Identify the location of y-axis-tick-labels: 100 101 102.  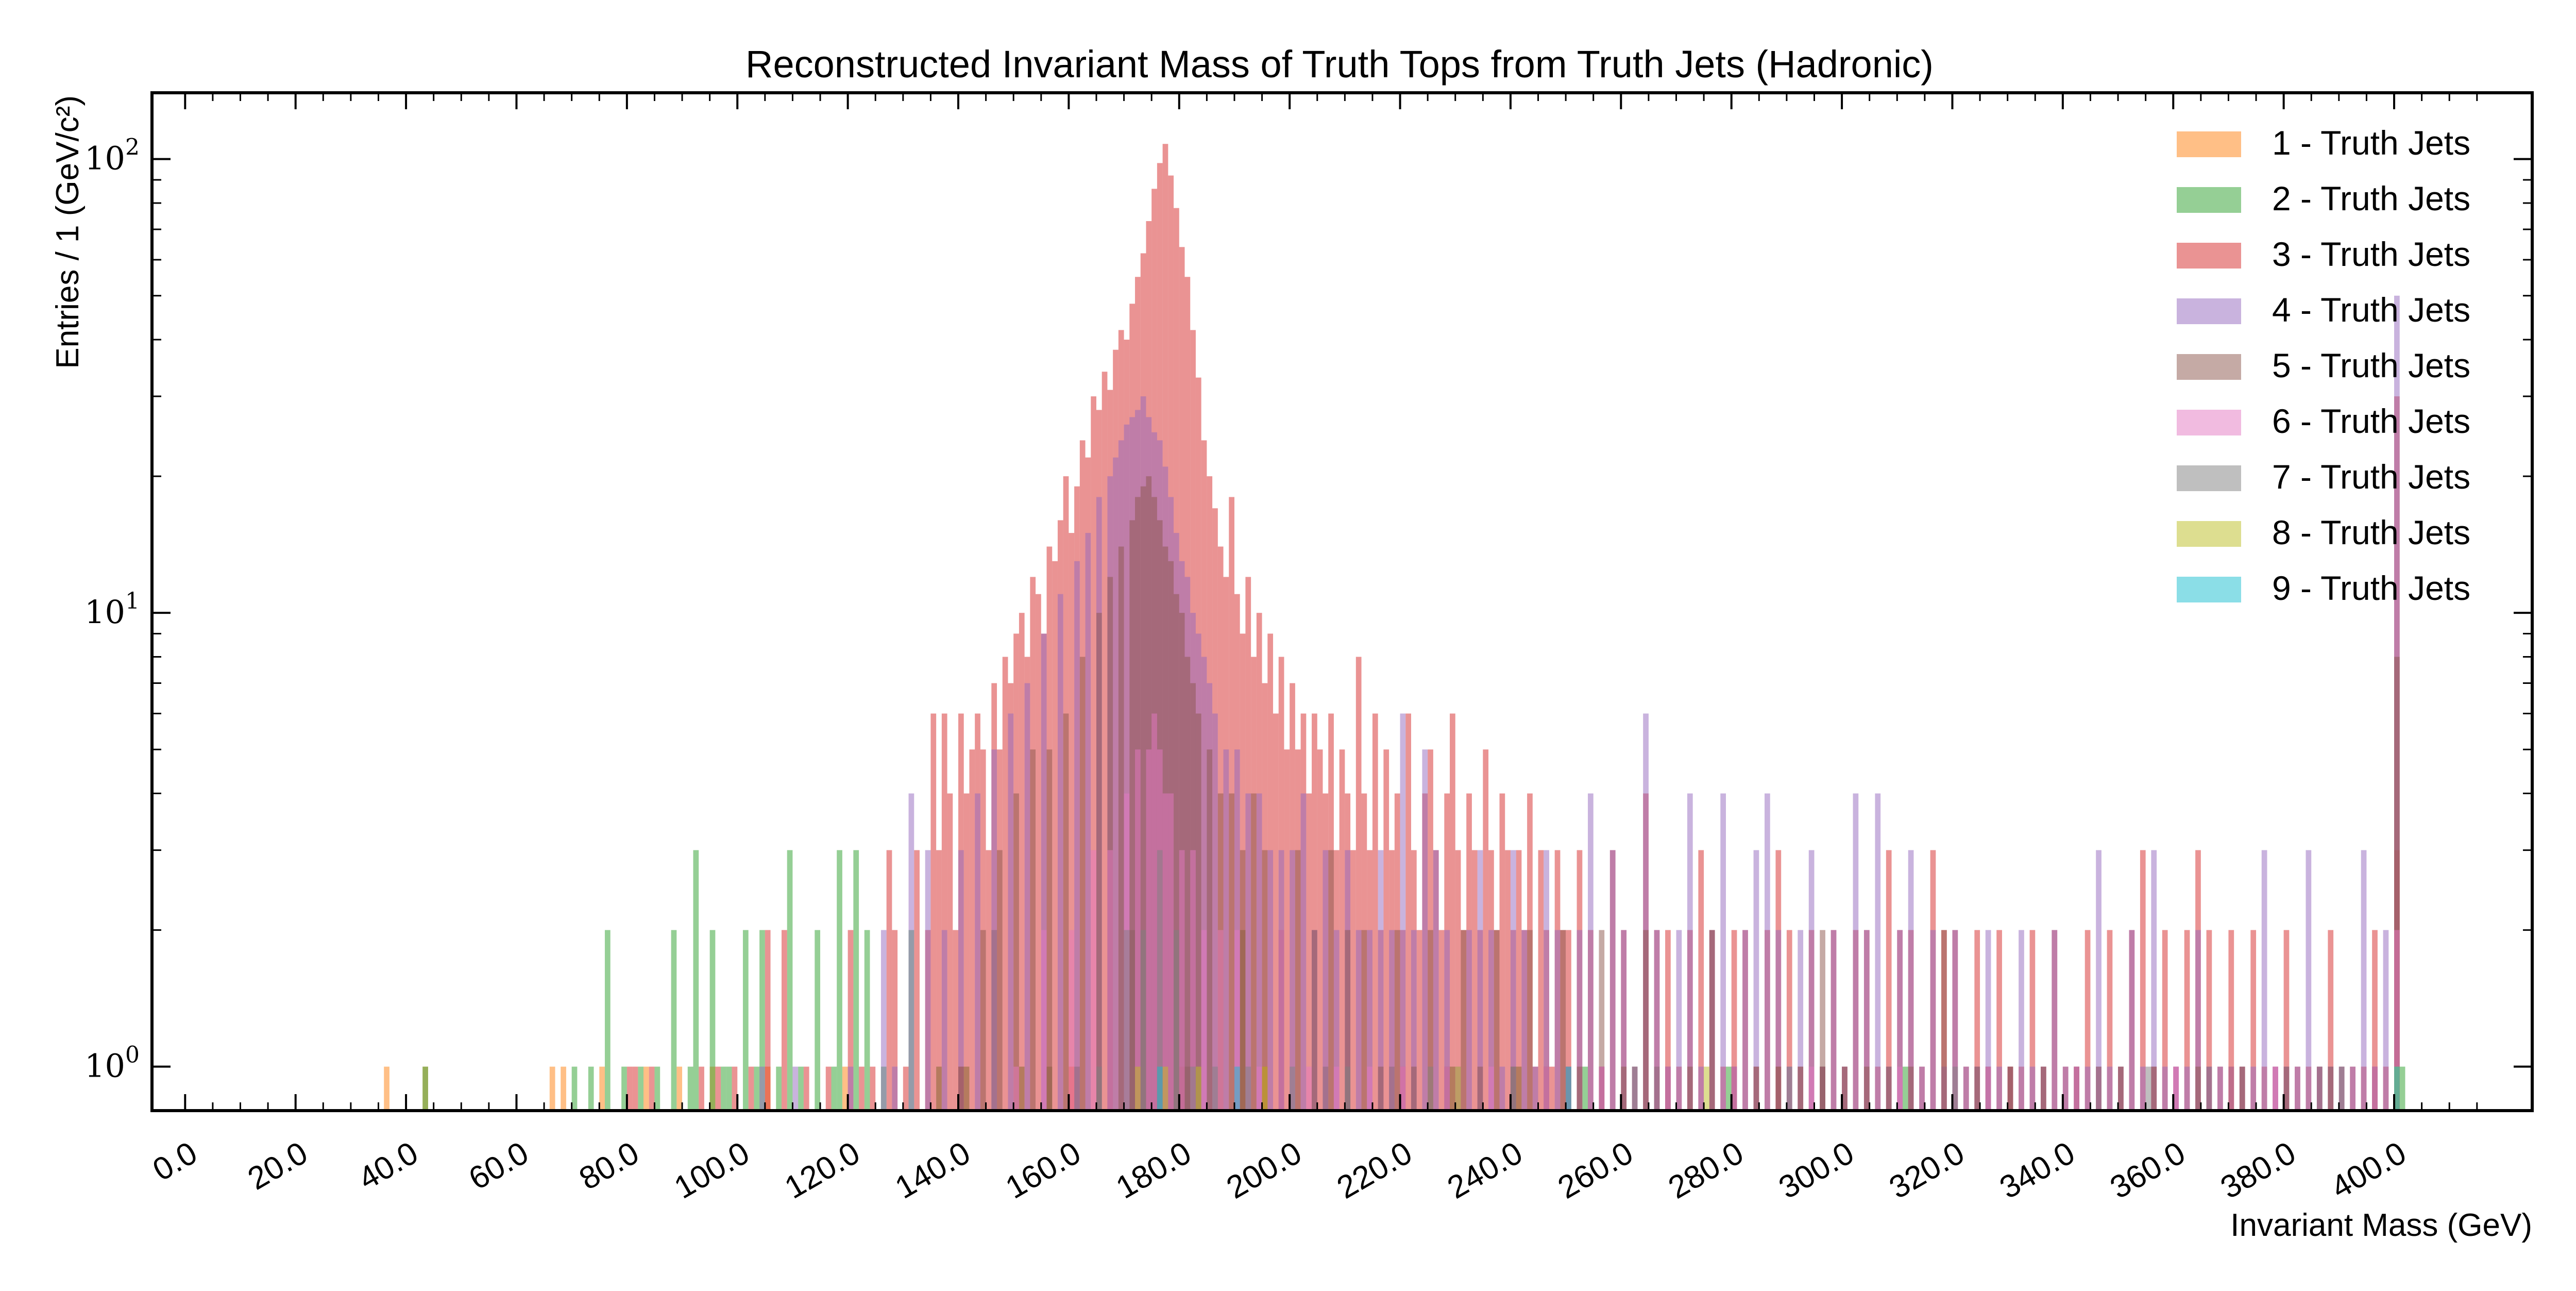
(112, 610).